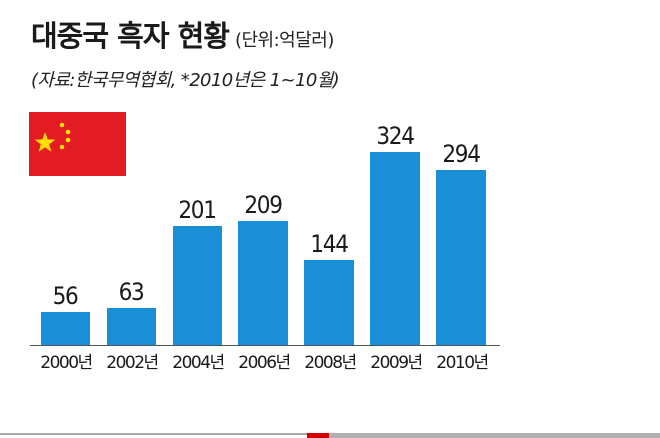 Image resolution: width=660 pixels, height=438 pixels. I want to click on value-label-2004: 201, so click(197, 210).